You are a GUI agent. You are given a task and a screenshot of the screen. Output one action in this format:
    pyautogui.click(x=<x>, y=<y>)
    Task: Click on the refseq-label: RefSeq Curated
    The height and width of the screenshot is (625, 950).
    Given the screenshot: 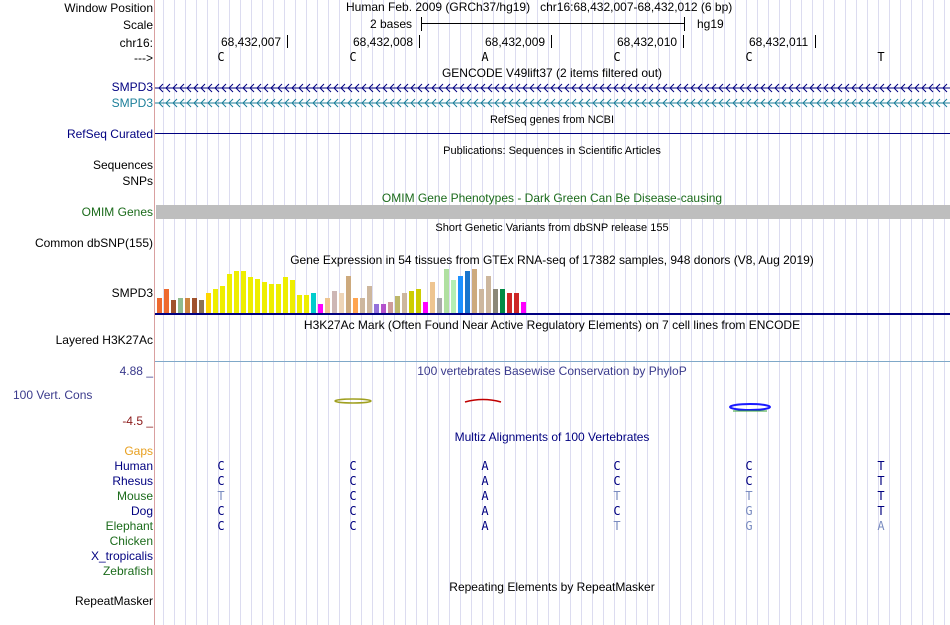 What is the action you would take?
    pyautogui.click(x=109, y=134)
    